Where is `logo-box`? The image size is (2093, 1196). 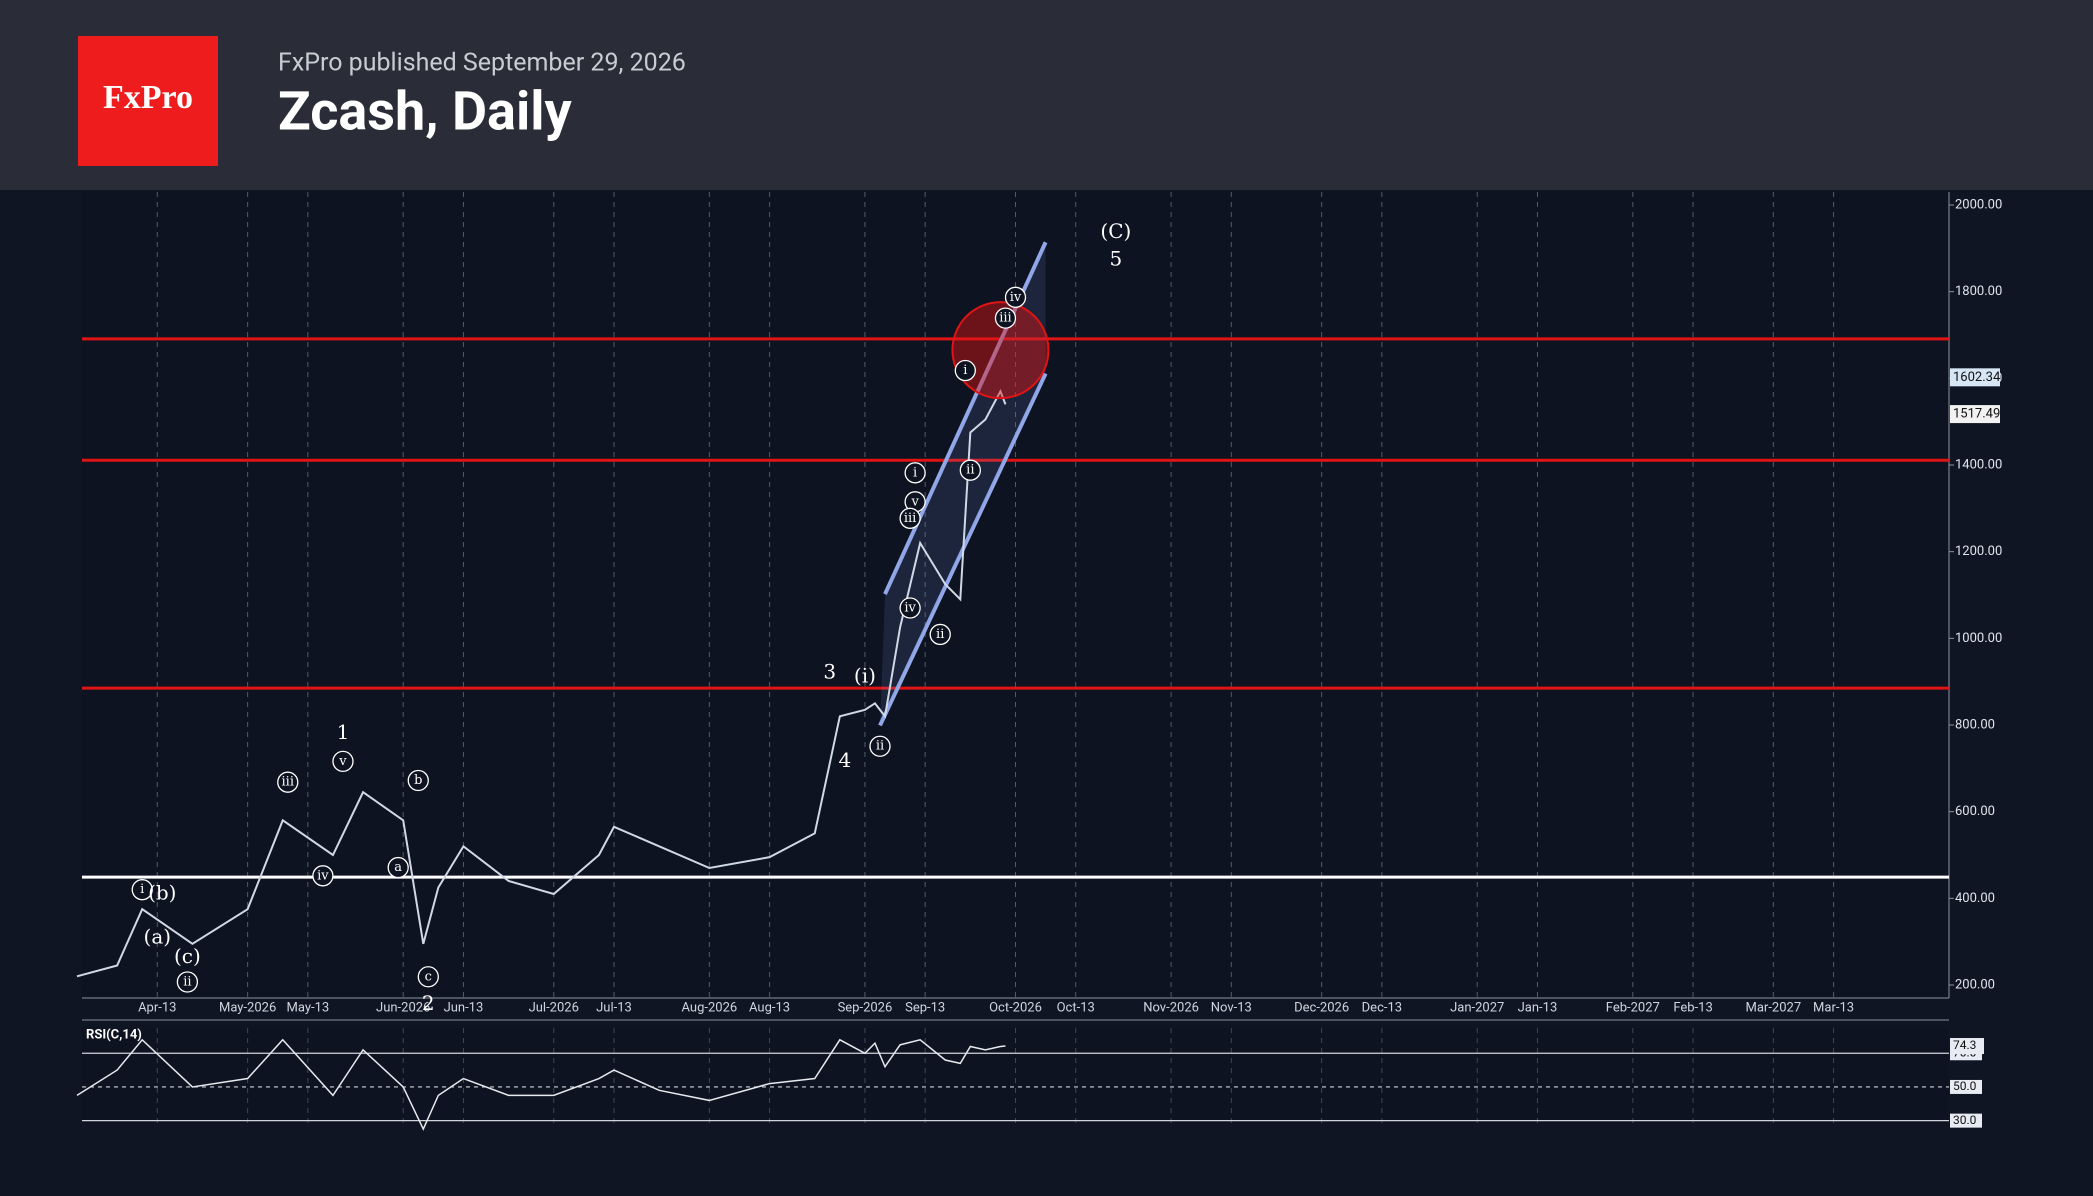 logo-box is located at coordinates (148, 101).